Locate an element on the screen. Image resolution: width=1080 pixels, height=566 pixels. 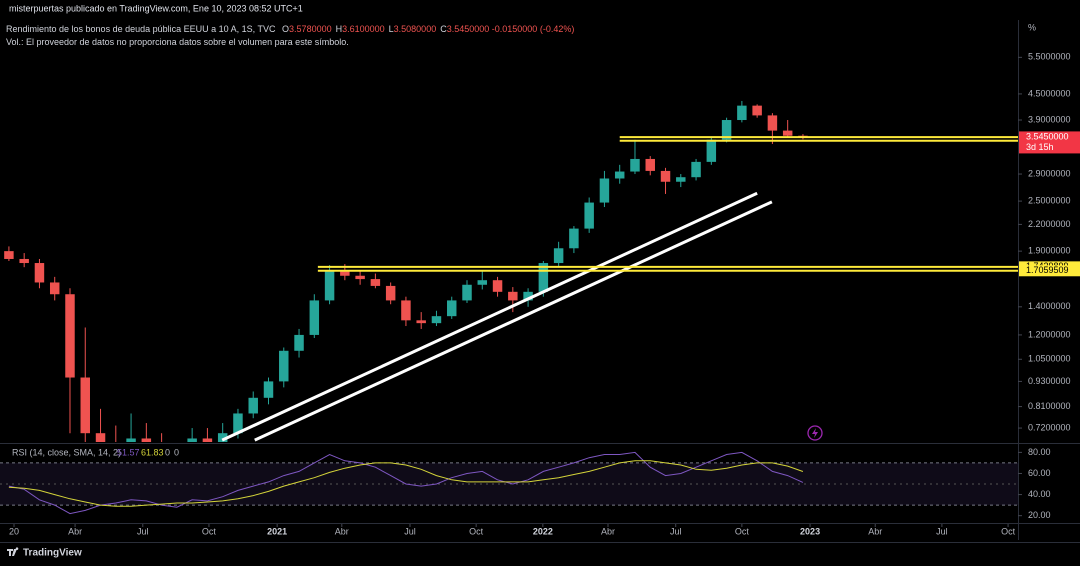
ohlc-value: 3.5080000 is located at coordinates (415, 29).